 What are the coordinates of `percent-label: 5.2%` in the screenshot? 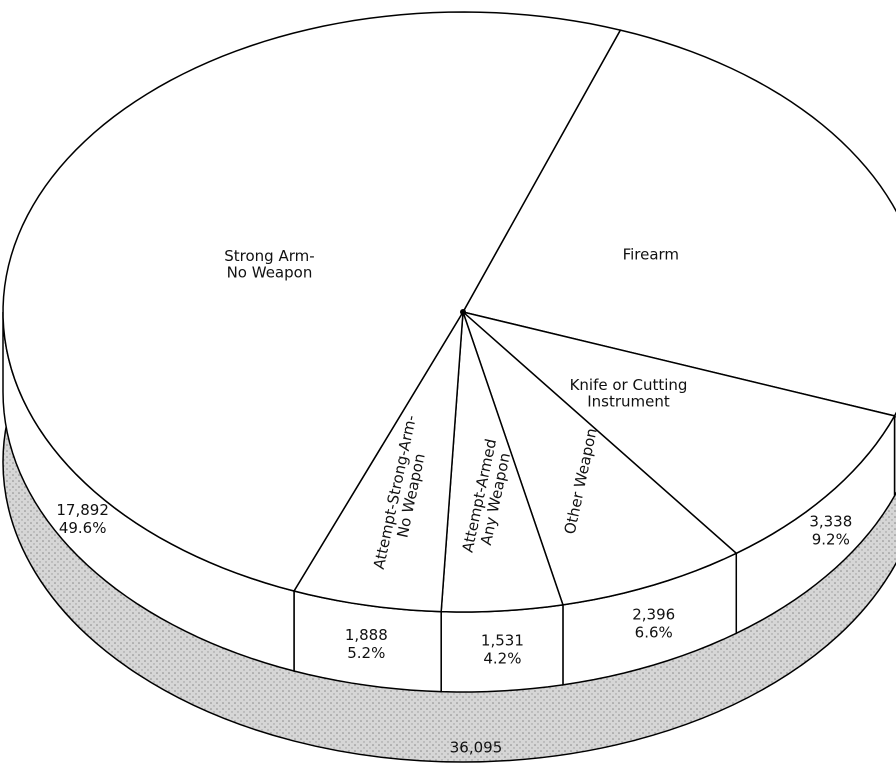 It's located at (366, 653).